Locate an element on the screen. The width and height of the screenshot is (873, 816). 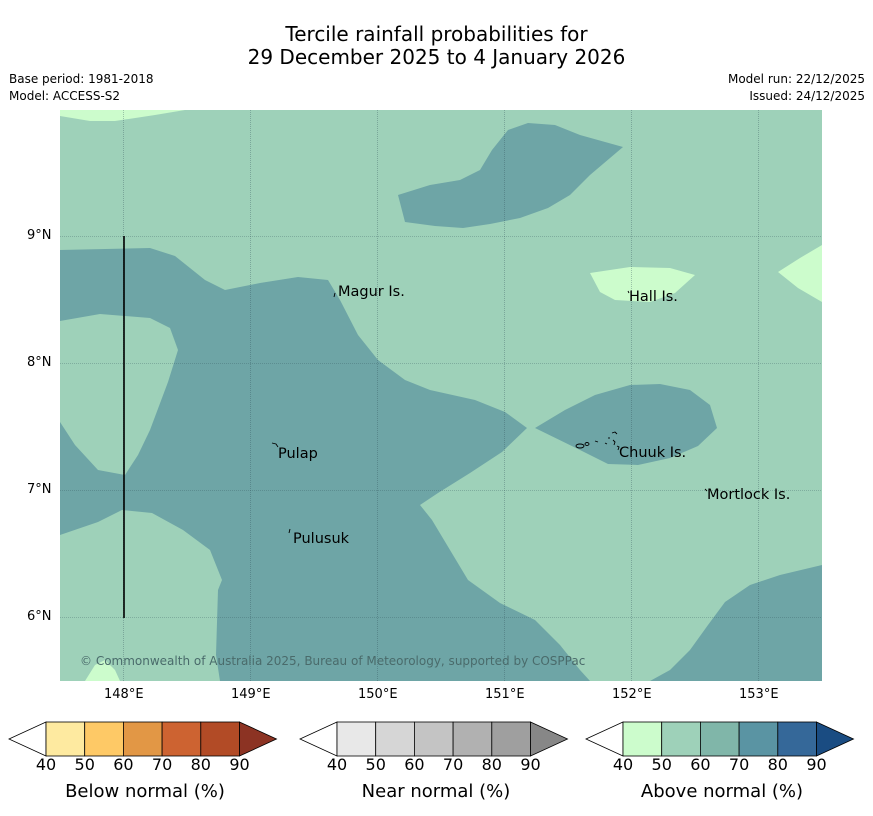
lon-label-153e: 153°E is located at coordinates (759, 694).